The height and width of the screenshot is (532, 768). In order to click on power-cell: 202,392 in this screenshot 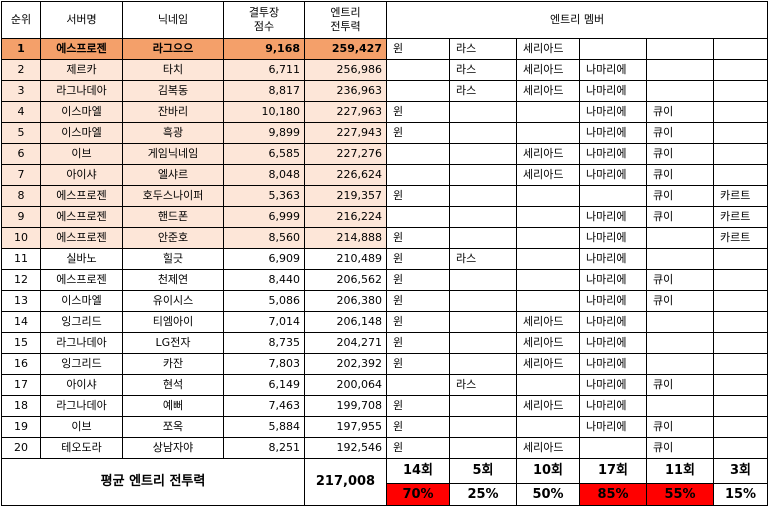, I will do `click(345, 364)`.